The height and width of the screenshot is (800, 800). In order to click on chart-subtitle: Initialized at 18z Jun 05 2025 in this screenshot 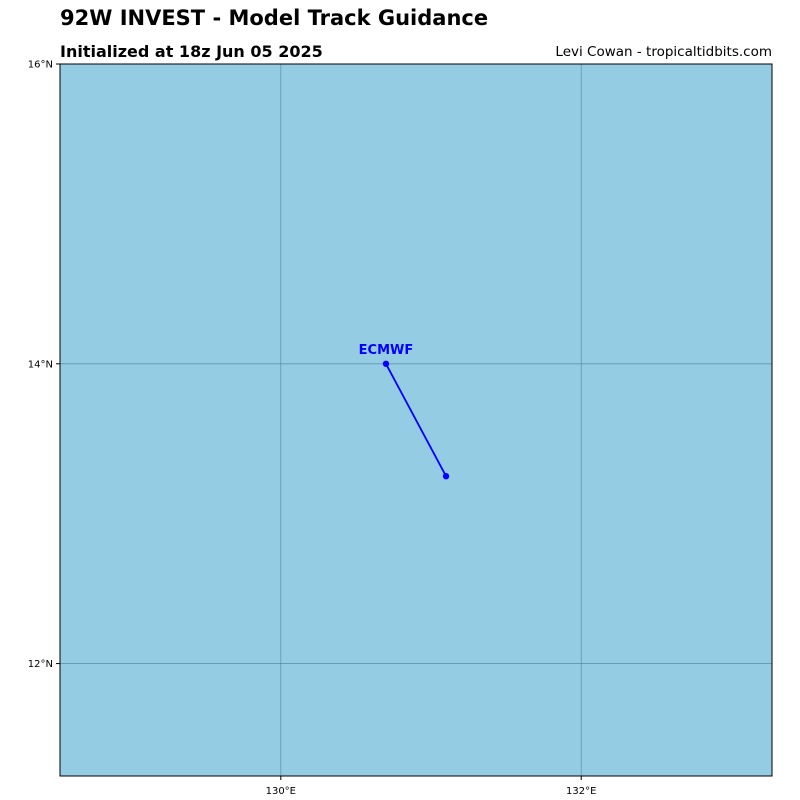, I will do `click(191, 51)`.